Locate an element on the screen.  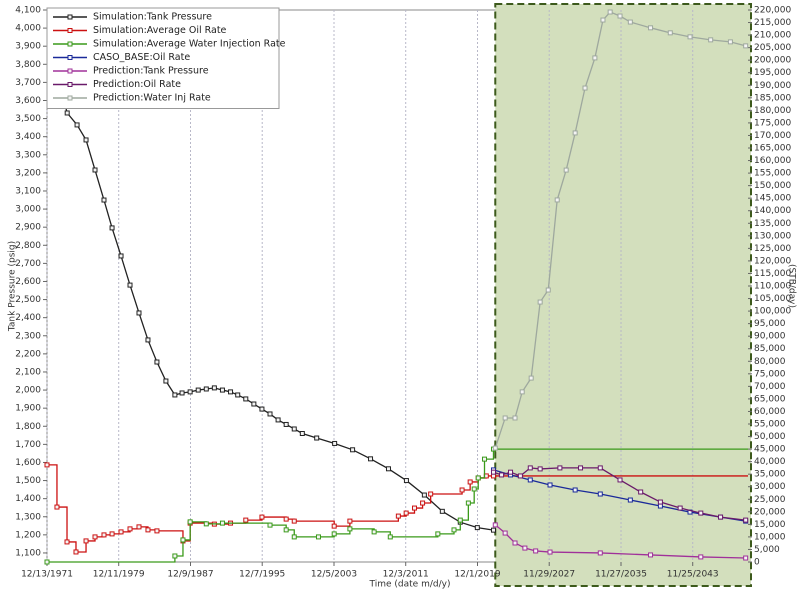
legend-label: CASO_BASE:Oil Rate is located at coordinates (141, 57).